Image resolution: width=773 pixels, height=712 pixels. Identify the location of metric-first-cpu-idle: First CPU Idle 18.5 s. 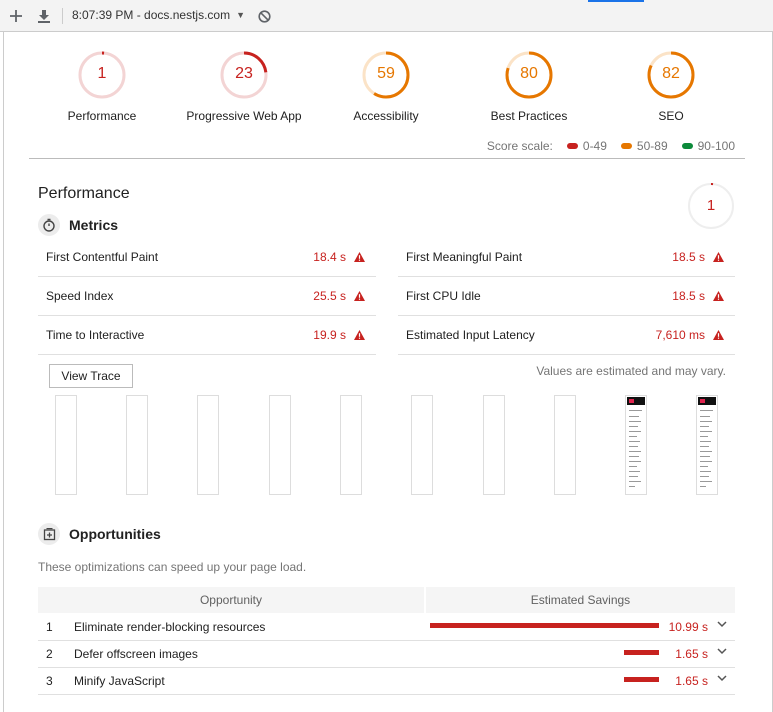
(566, 296).